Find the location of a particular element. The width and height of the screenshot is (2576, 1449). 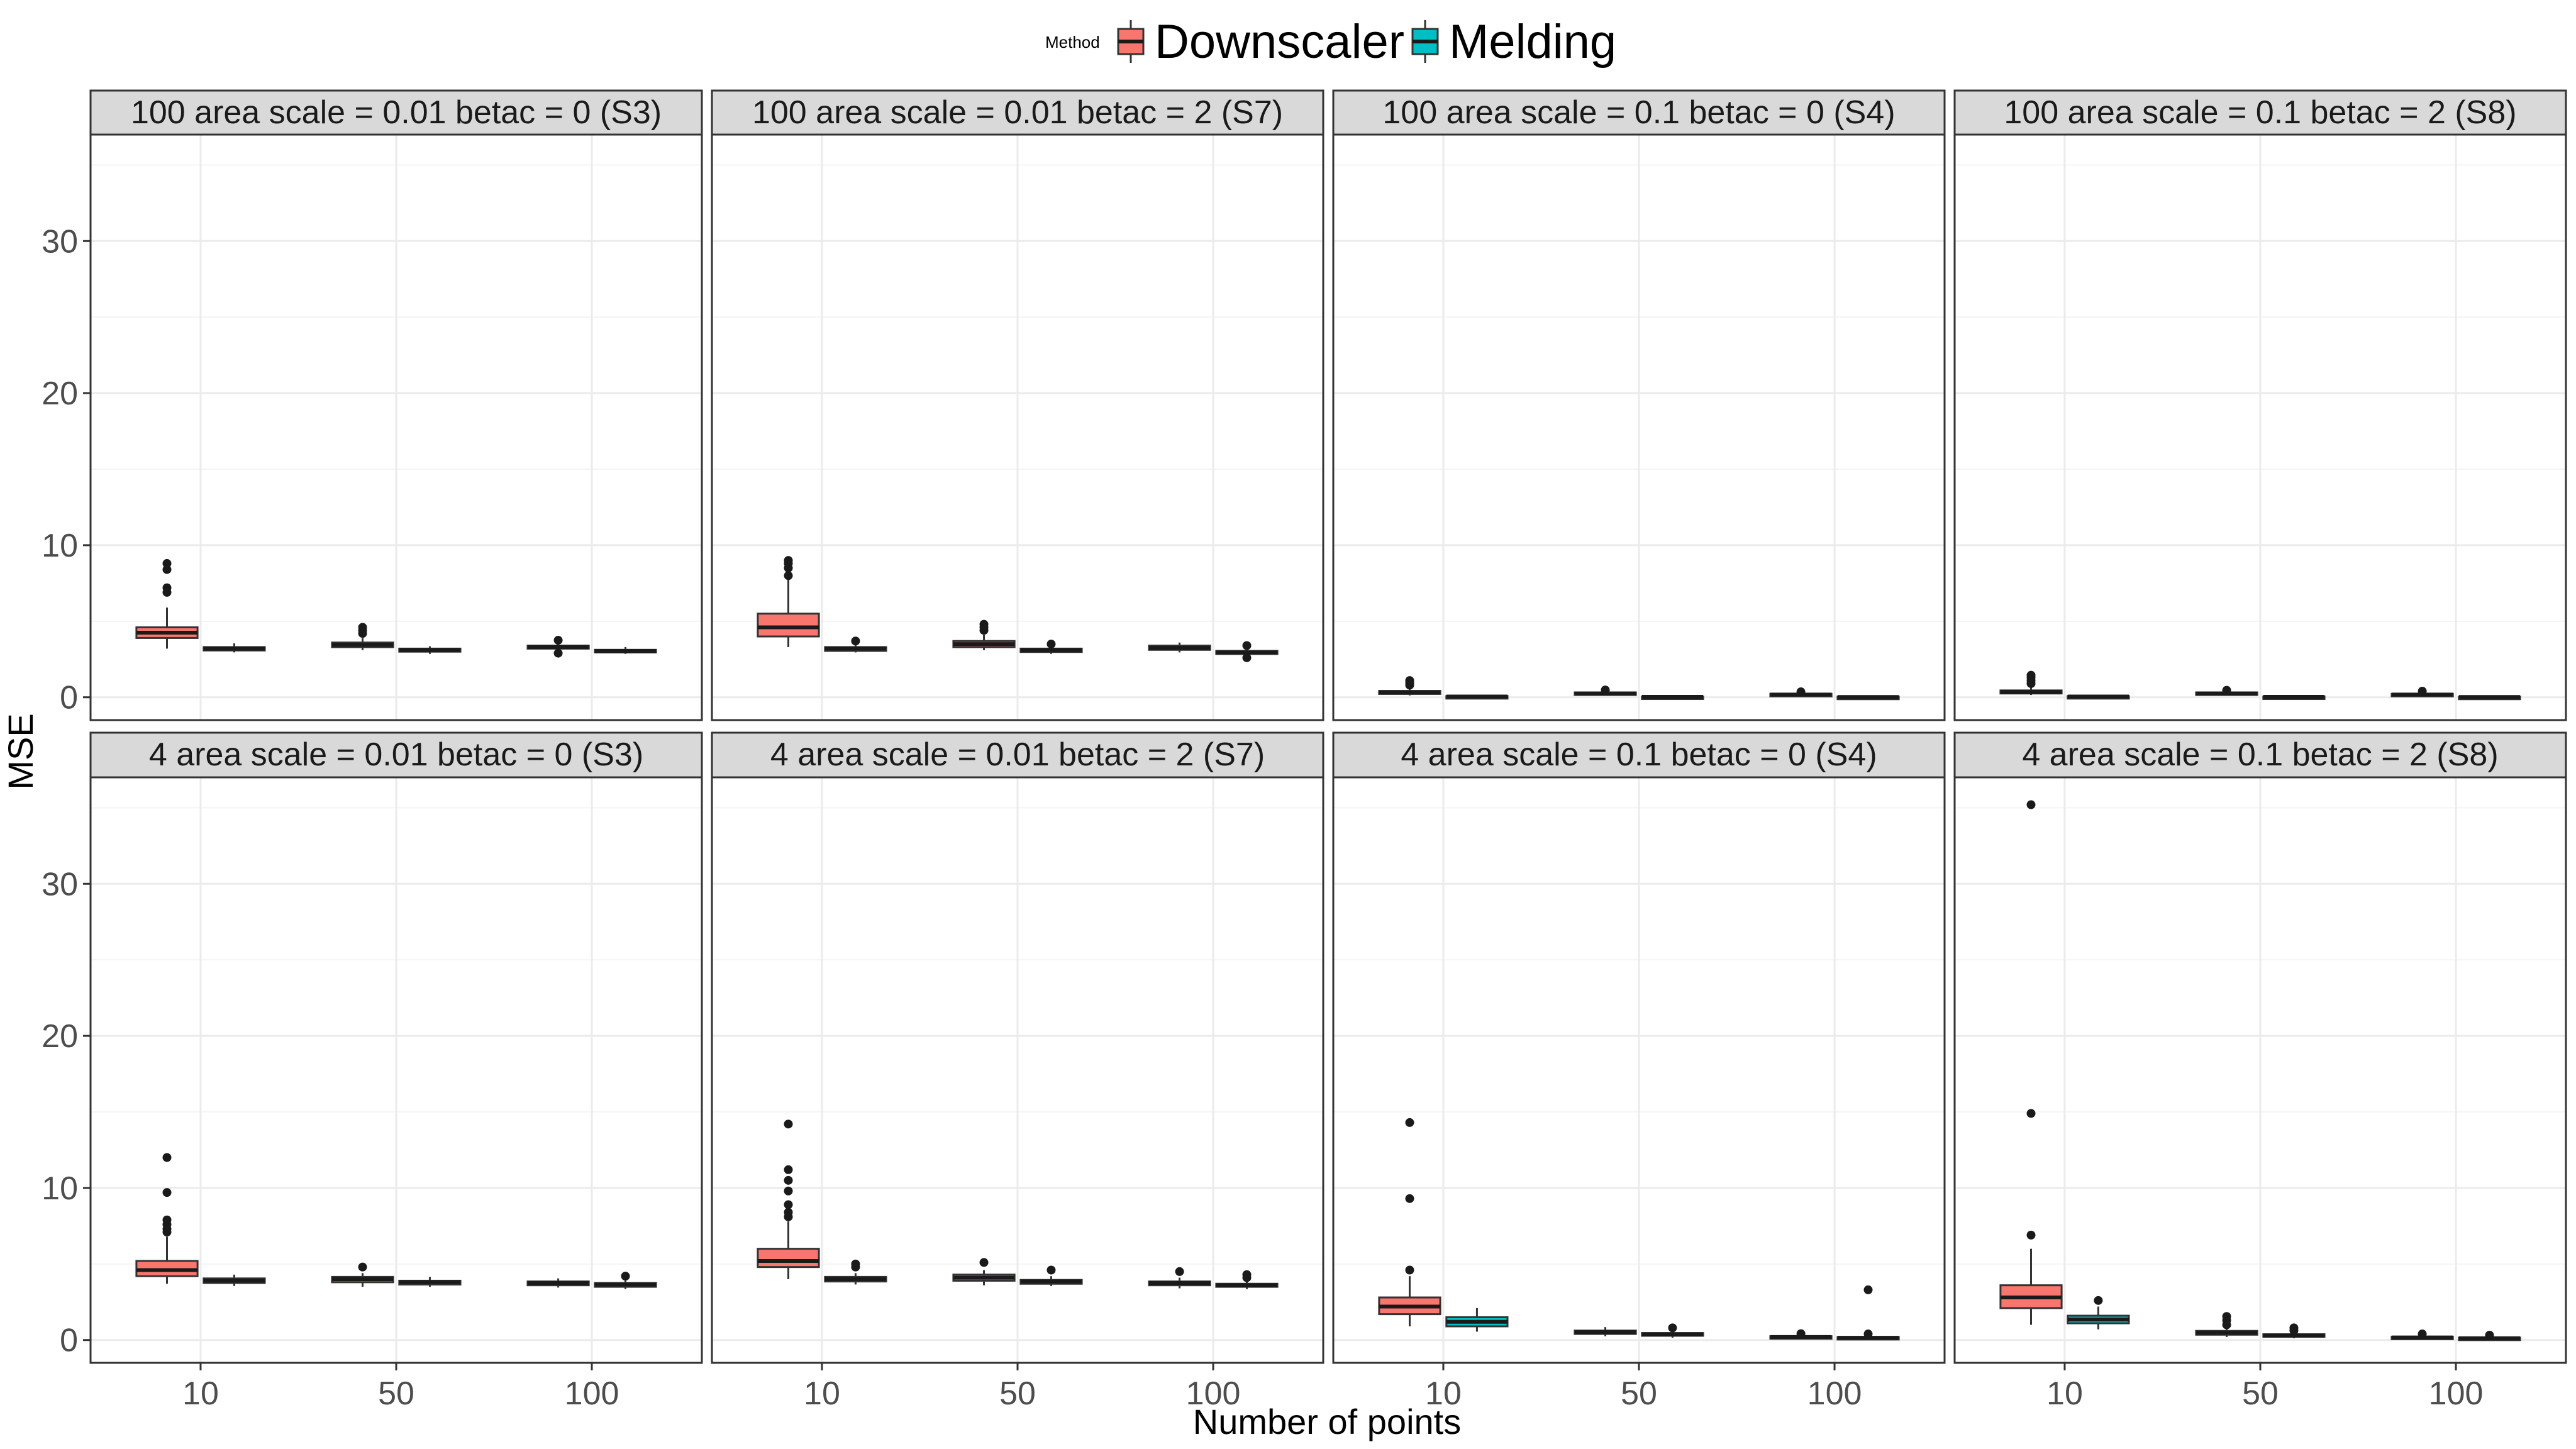

y-axis-title: MSE is located at coordinates (20, 751).